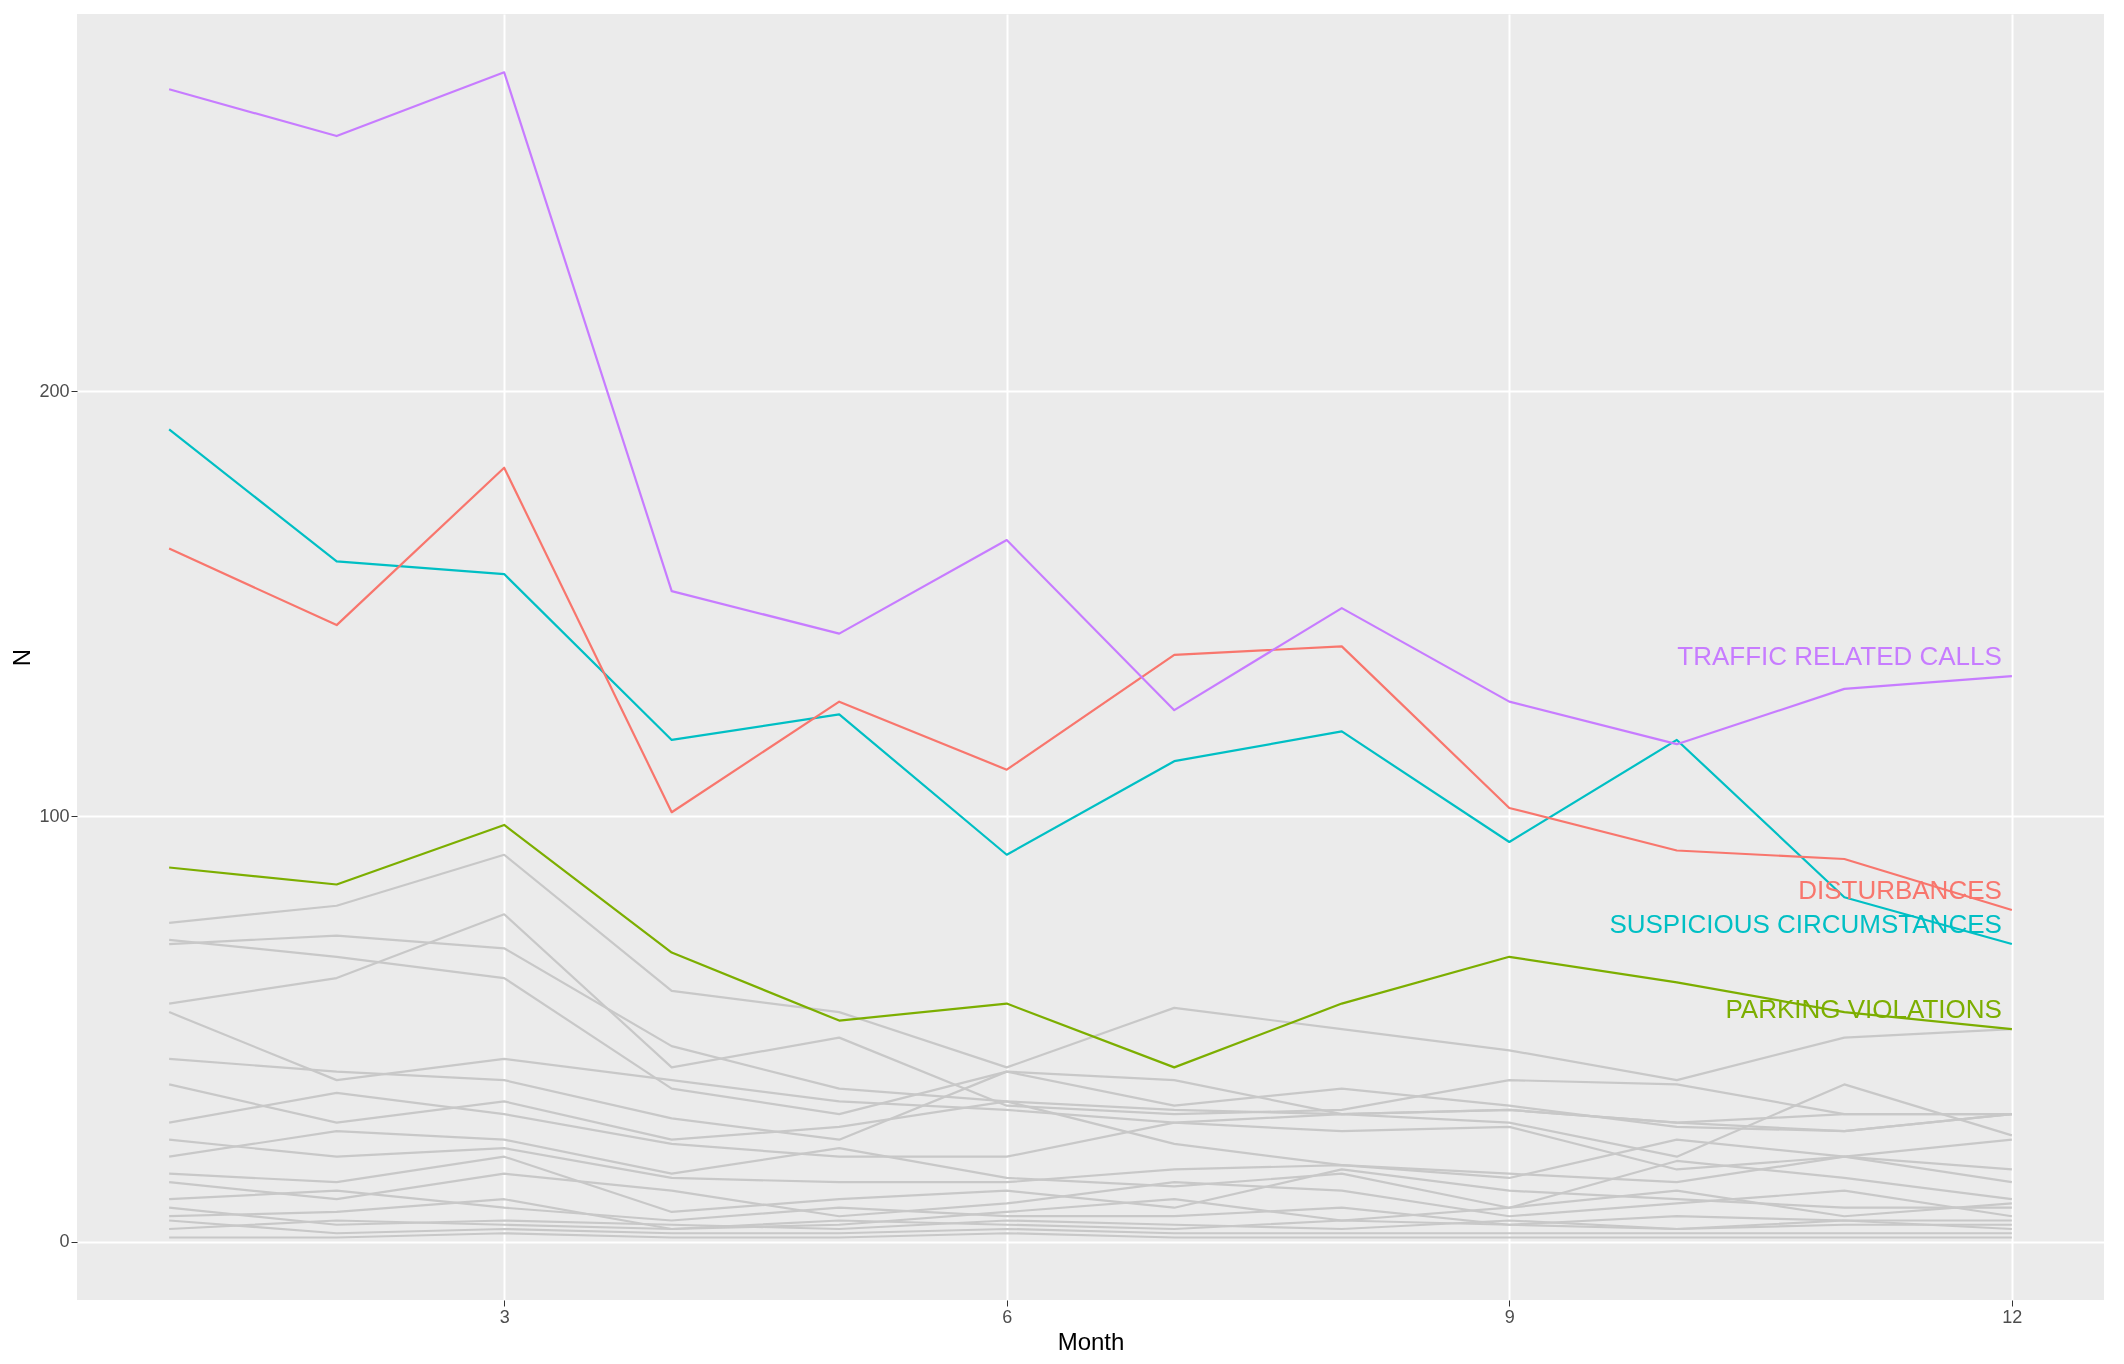 The image size is (2124, 1364). I want to click on y-tick-label: 100, so click(54, 815).